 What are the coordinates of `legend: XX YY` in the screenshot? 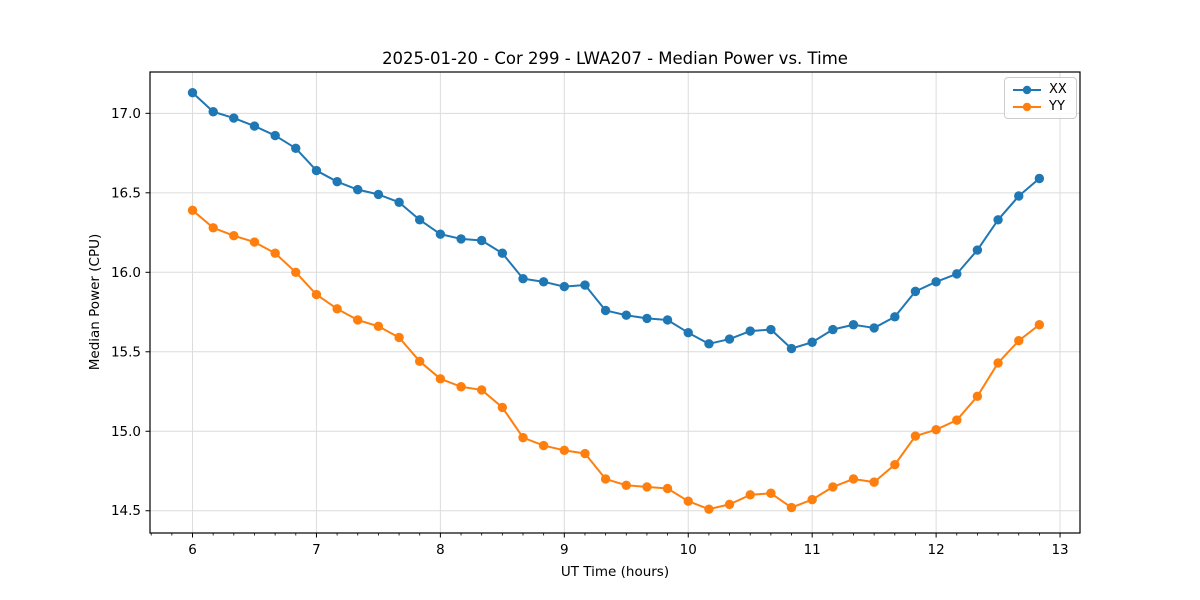 It's located at (1040, 98).